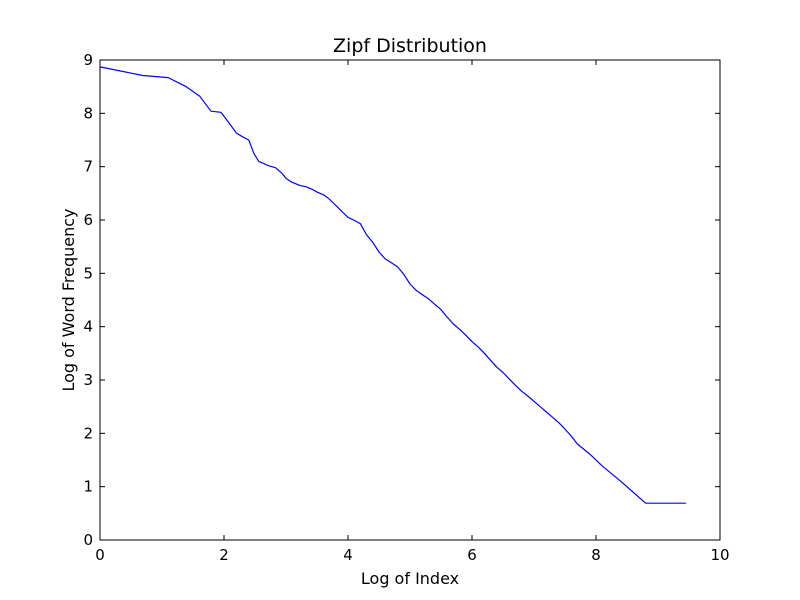 The width and height of the screenshot is (800, 600). Describe the element at coordinates (472, 555) in the screenshot. I see `x-tick-label: 6` at that location.